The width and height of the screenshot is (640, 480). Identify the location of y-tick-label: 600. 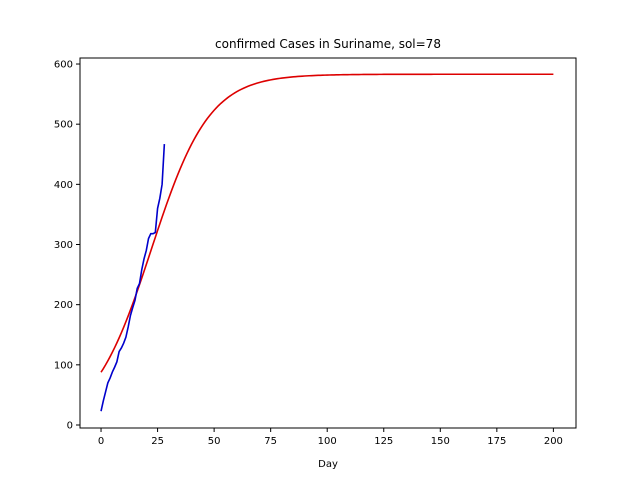
(63, 65).